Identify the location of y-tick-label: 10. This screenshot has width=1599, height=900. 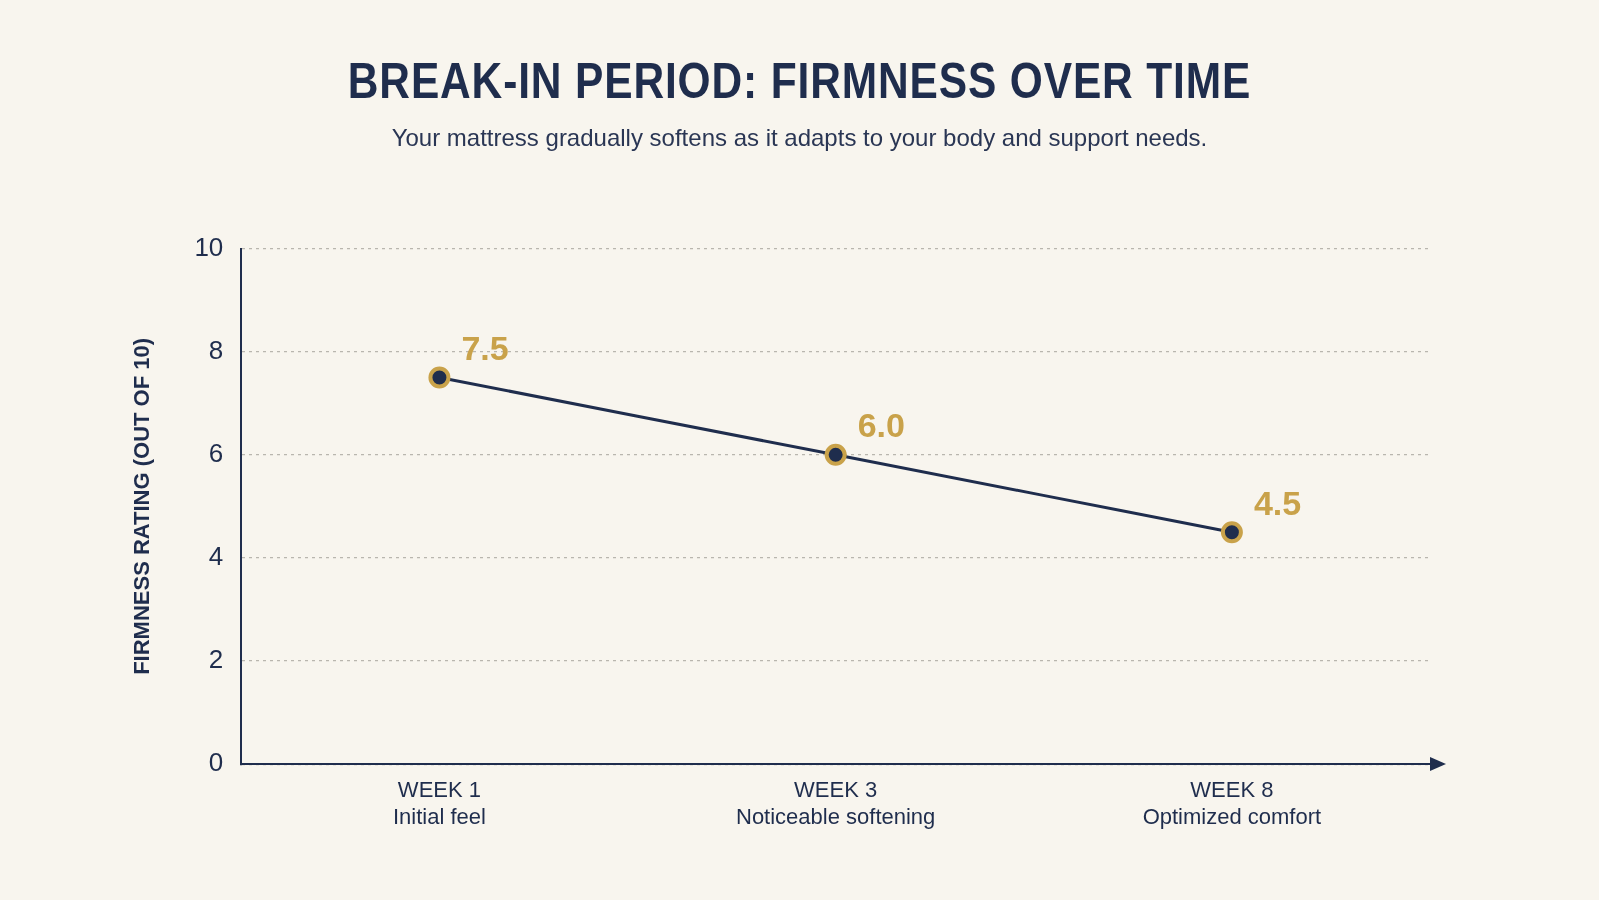
(209, 246).